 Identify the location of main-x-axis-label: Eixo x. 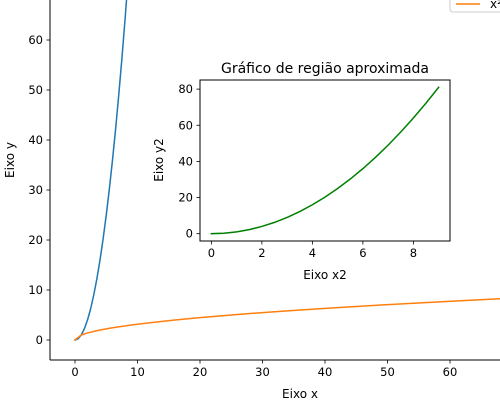
(300, 393).